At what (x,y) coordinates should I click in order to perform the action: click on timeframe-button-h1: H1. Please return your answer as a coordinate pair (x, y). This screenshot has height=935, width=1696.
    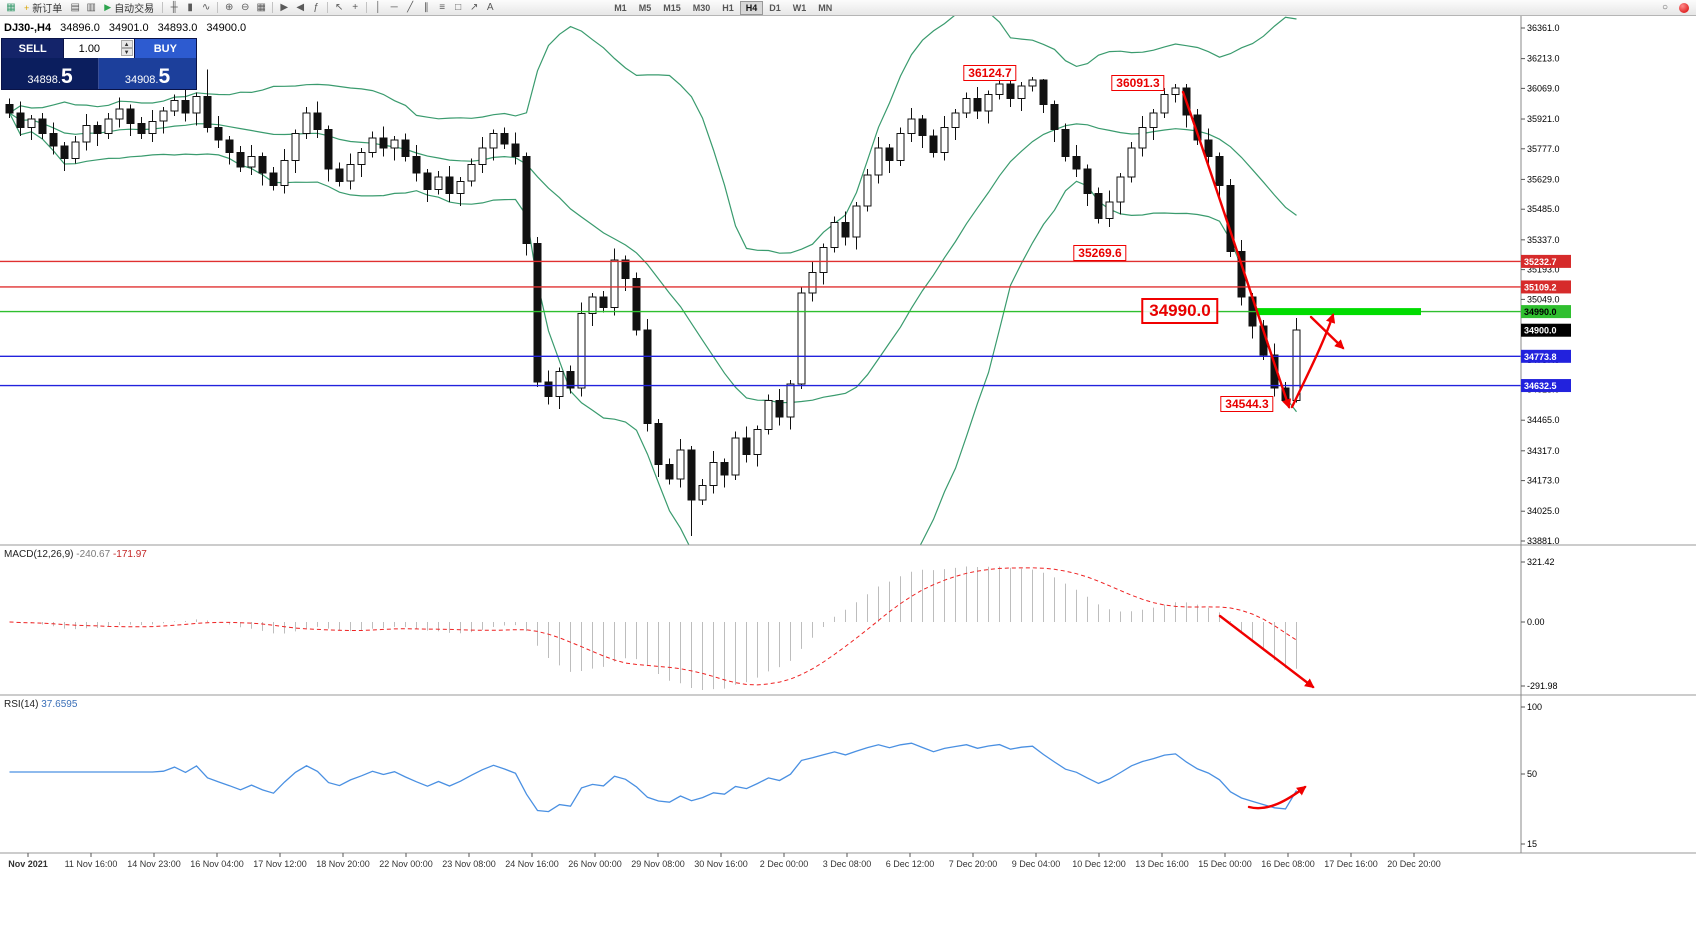
    Looking at the image, I should click on (728, 7).